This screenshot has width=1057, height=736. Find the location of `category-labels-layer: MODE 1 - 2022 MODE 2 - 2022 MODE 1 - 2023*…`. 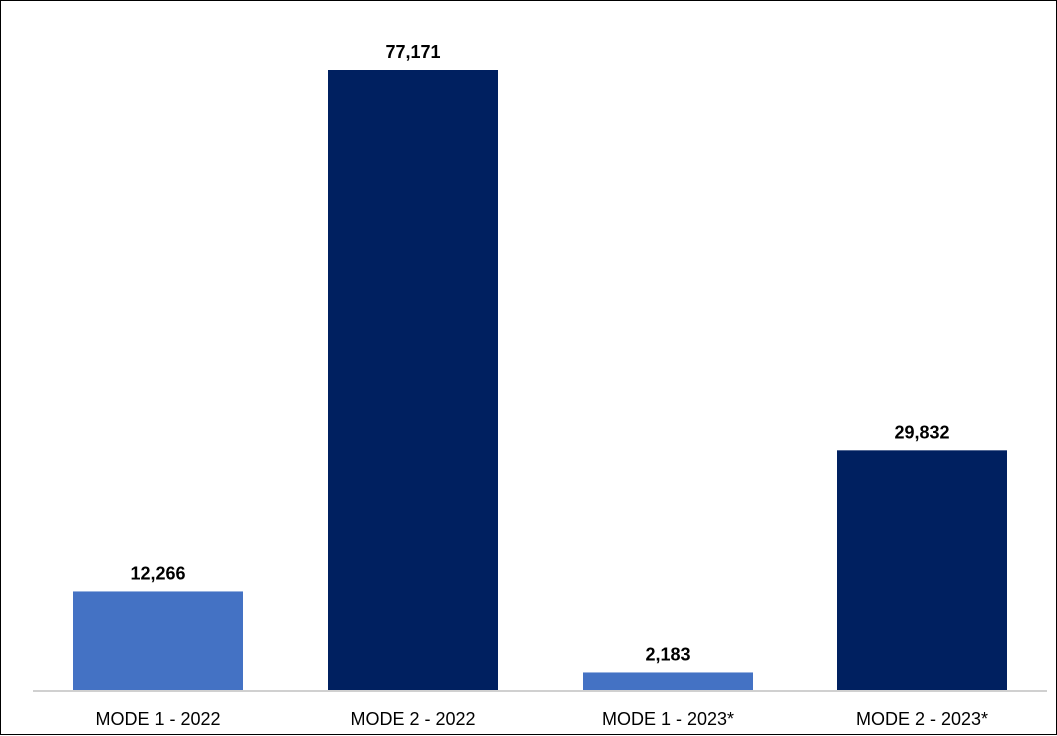

category-labels-layer: MODE 1 - 2022 MODE 2 - 2022 MODE 1 - 2023*… is located at coordinates (541, 719).